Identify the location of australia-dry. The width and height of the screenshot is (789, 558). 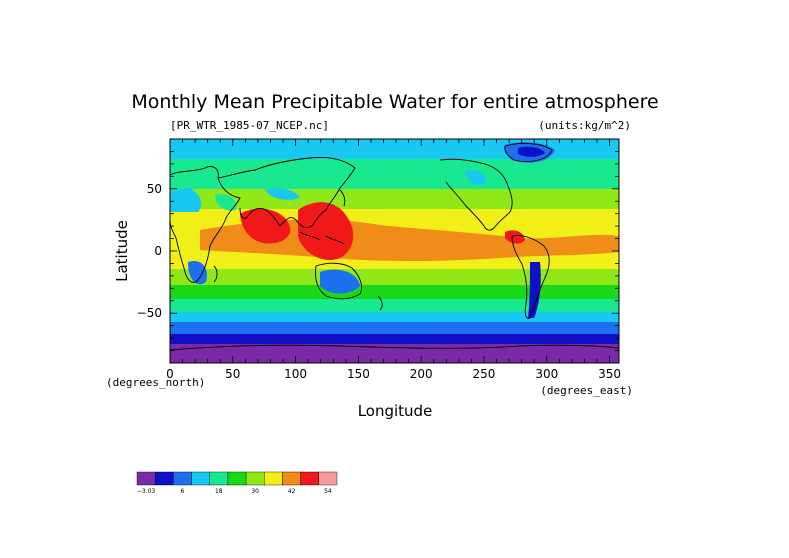
(340, 281).